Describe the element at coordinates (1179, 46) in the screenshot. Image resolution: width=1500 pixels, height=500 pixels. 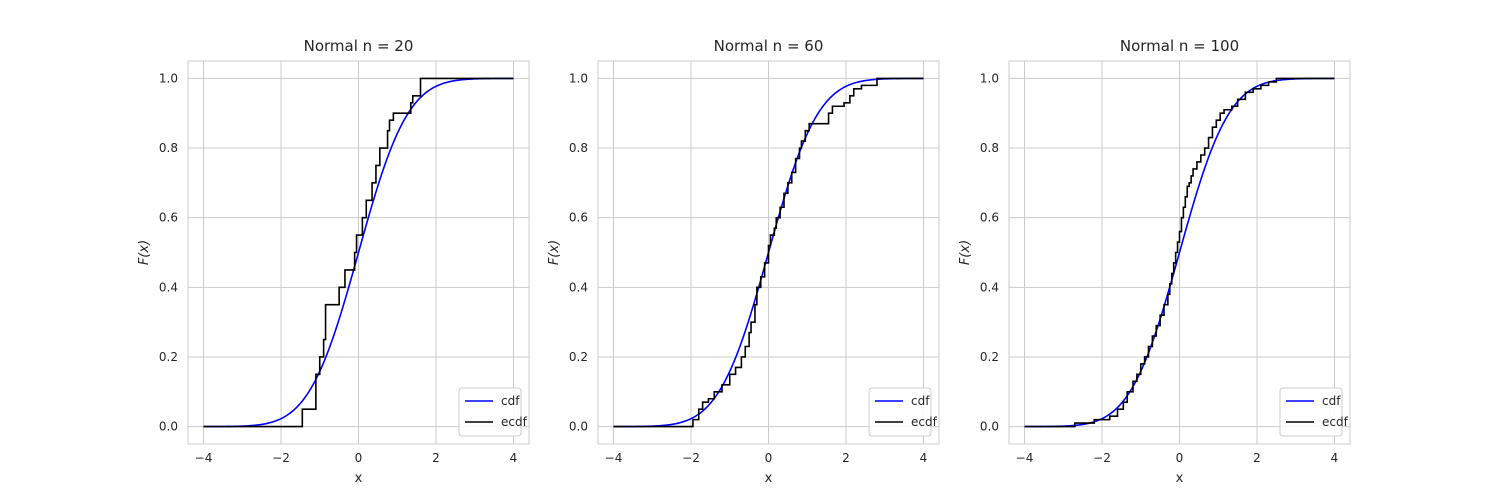
I see `chart-title: Normal n = 100` at that location.